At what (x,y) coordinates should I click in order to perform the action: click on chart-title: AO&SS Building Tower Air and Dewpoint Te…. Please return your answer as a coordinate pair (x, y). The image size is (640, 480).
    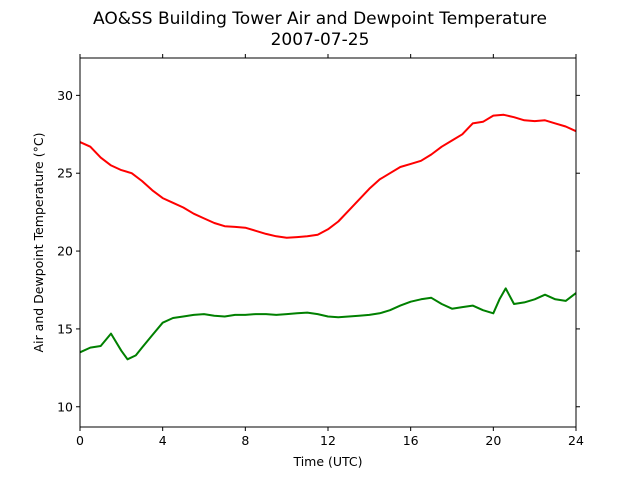
    Looking at the image, I should click on (320, 19).